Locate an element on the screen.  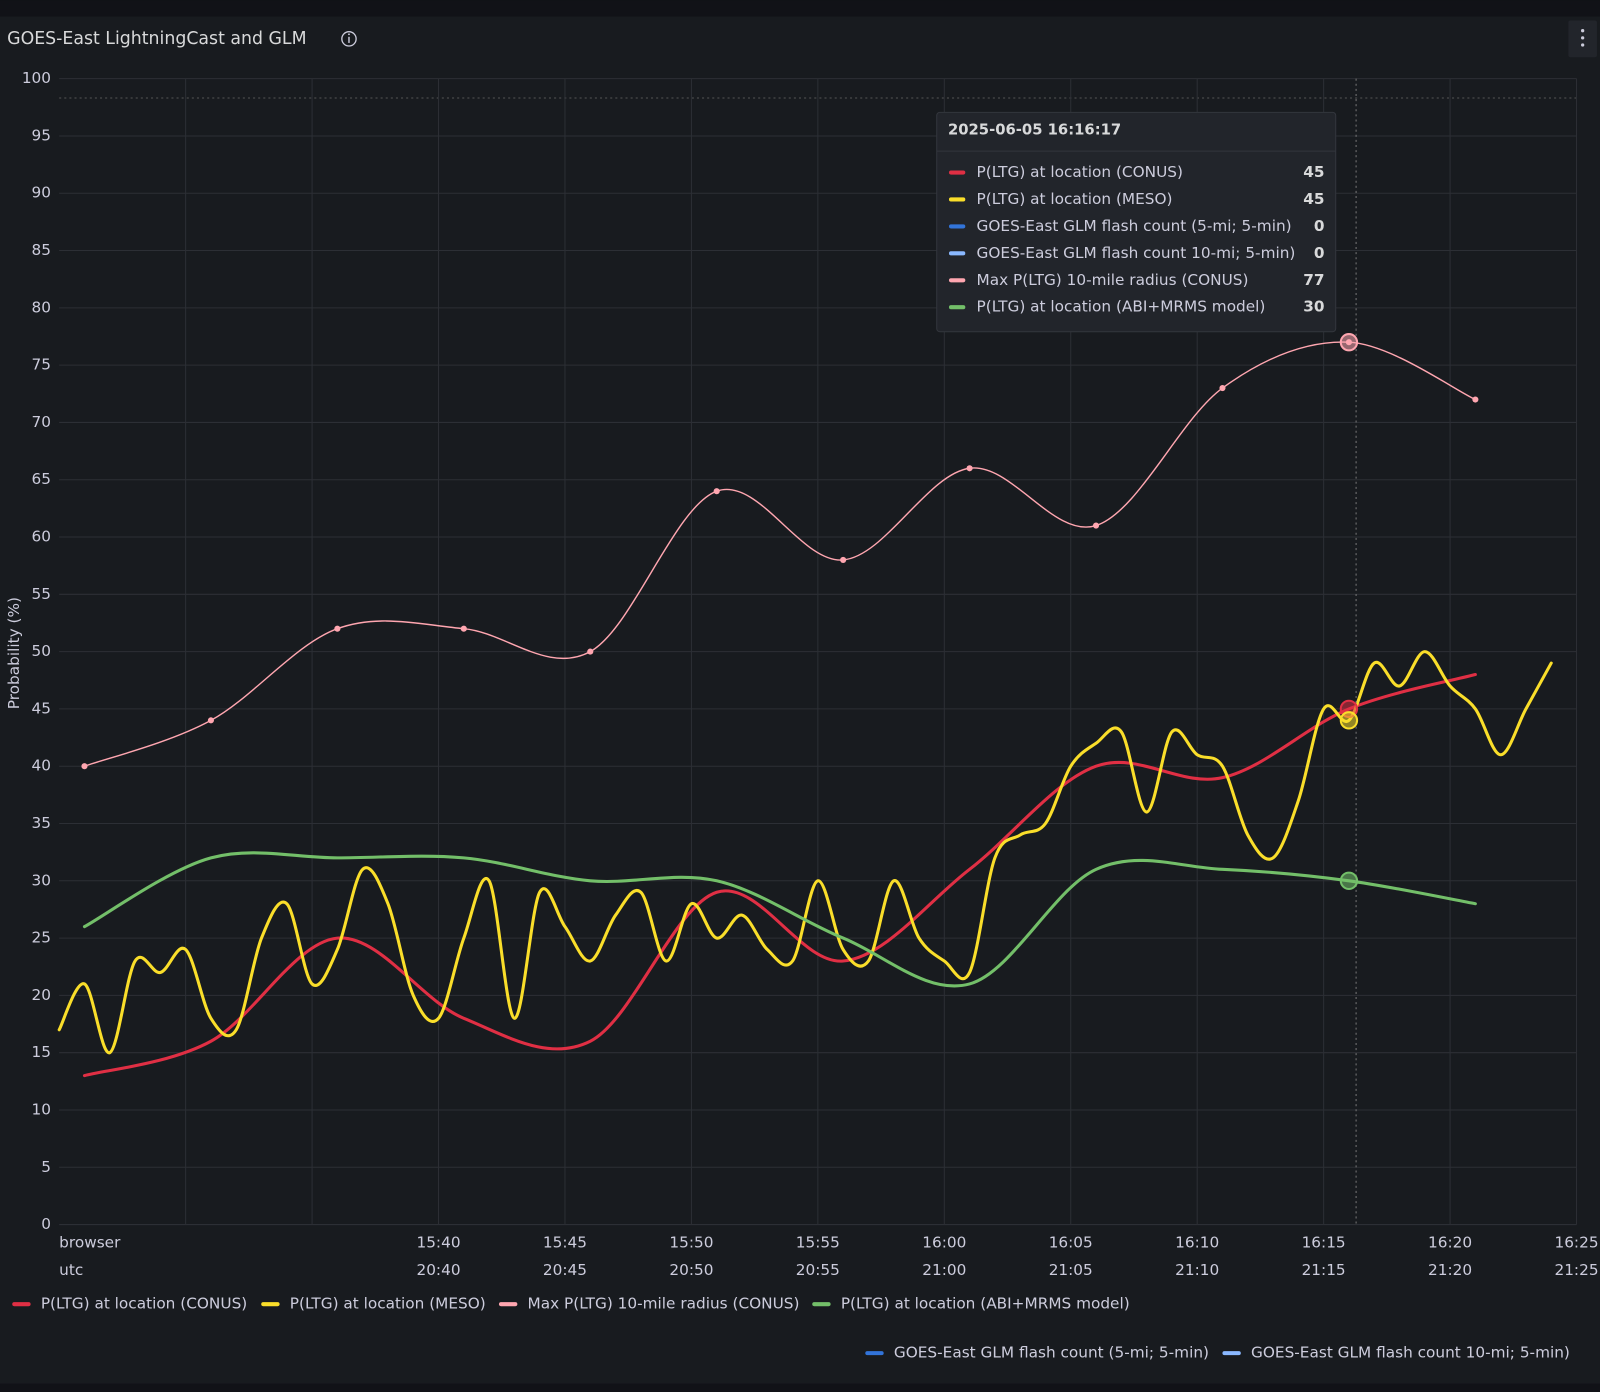
tooltip-name: GOES-East GLM flash count 10-mi; 5-min) is located at coordinates (1136, 253).